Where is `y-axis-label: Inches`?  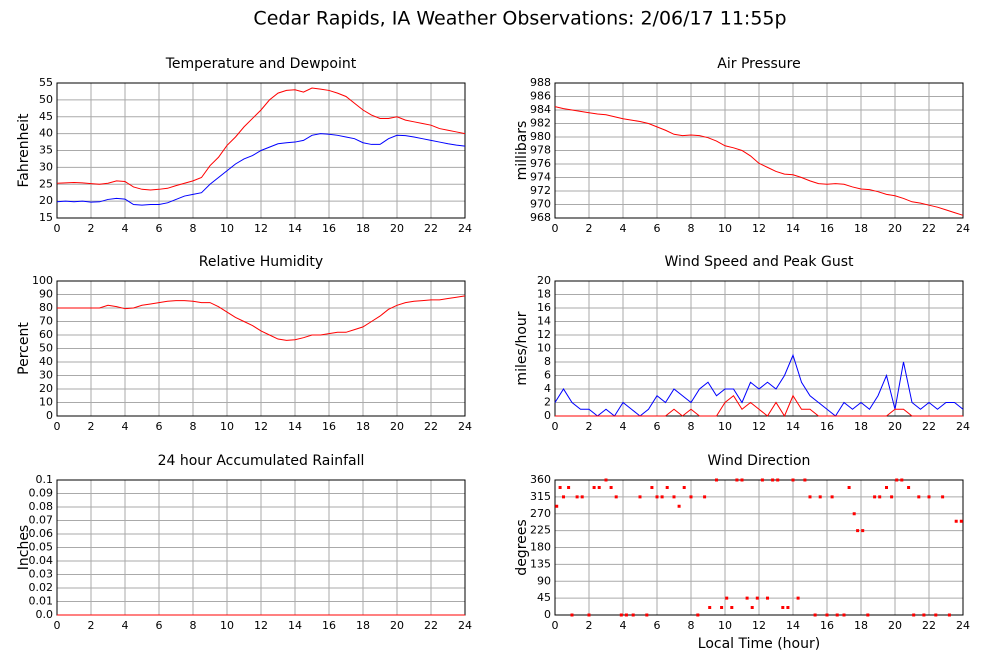
y-axis-label: Inches is located at coordinates (24, 547).